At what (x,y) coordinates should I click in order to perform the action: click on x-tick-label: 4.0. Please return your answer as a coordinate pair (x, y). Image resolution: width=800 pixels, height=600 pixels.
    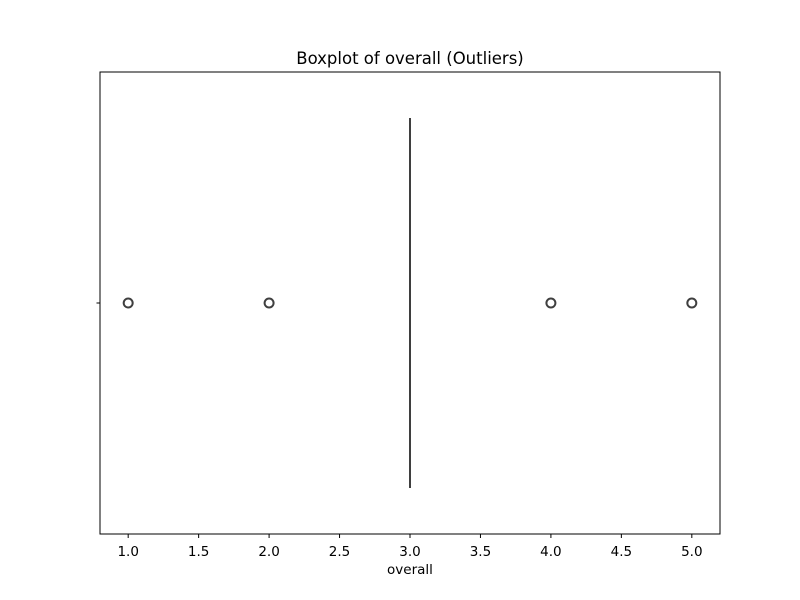
    Looking at the image, I should click on (550, 552).